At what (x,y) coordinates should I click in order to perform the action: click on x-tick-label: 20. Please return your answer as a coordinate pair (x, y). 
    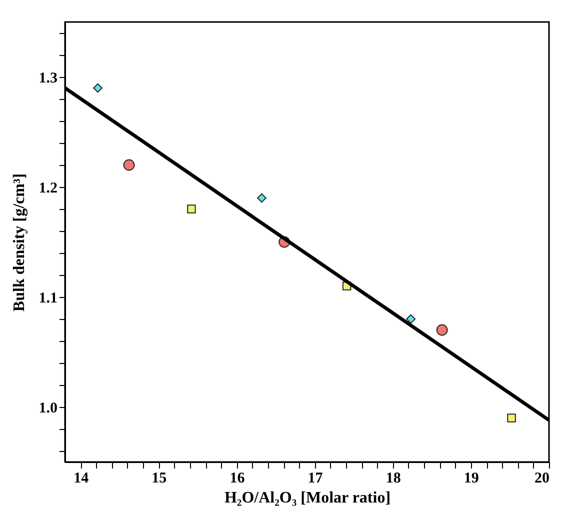
    Looking at the image, I should click on (542, 478).